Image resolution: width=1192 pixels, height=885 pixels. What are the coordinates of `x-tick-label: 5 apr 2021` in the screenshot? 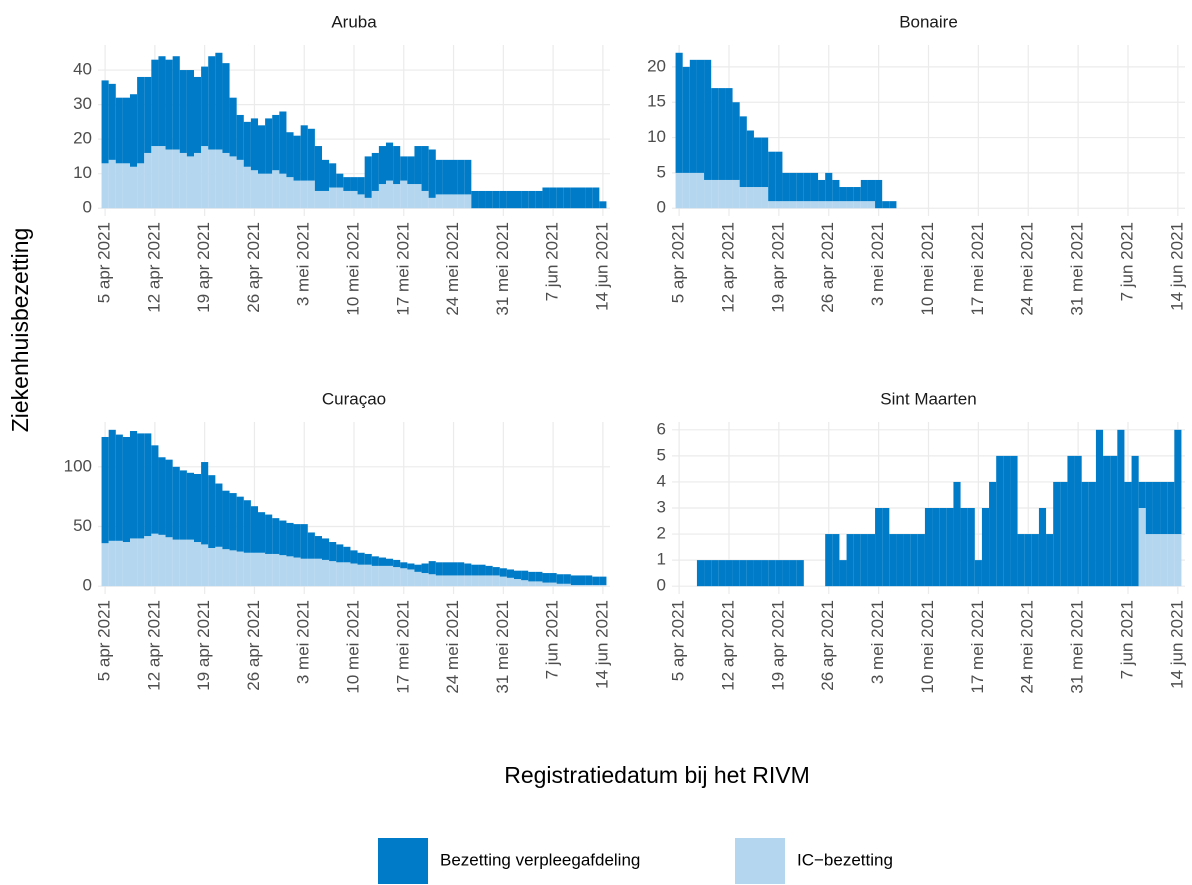 It's located at (104, 262).